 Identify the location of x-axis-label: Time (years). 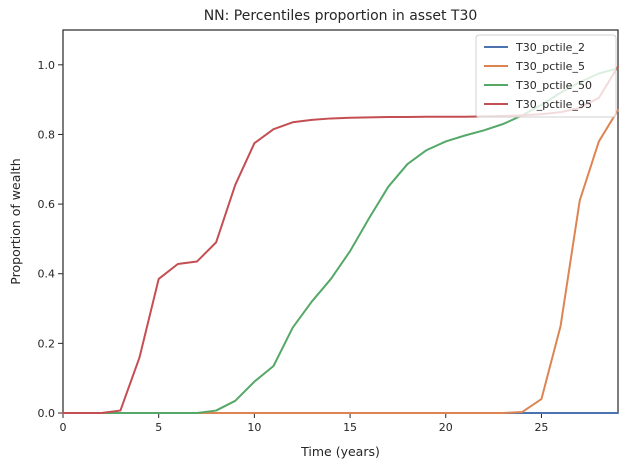
(340, 451).